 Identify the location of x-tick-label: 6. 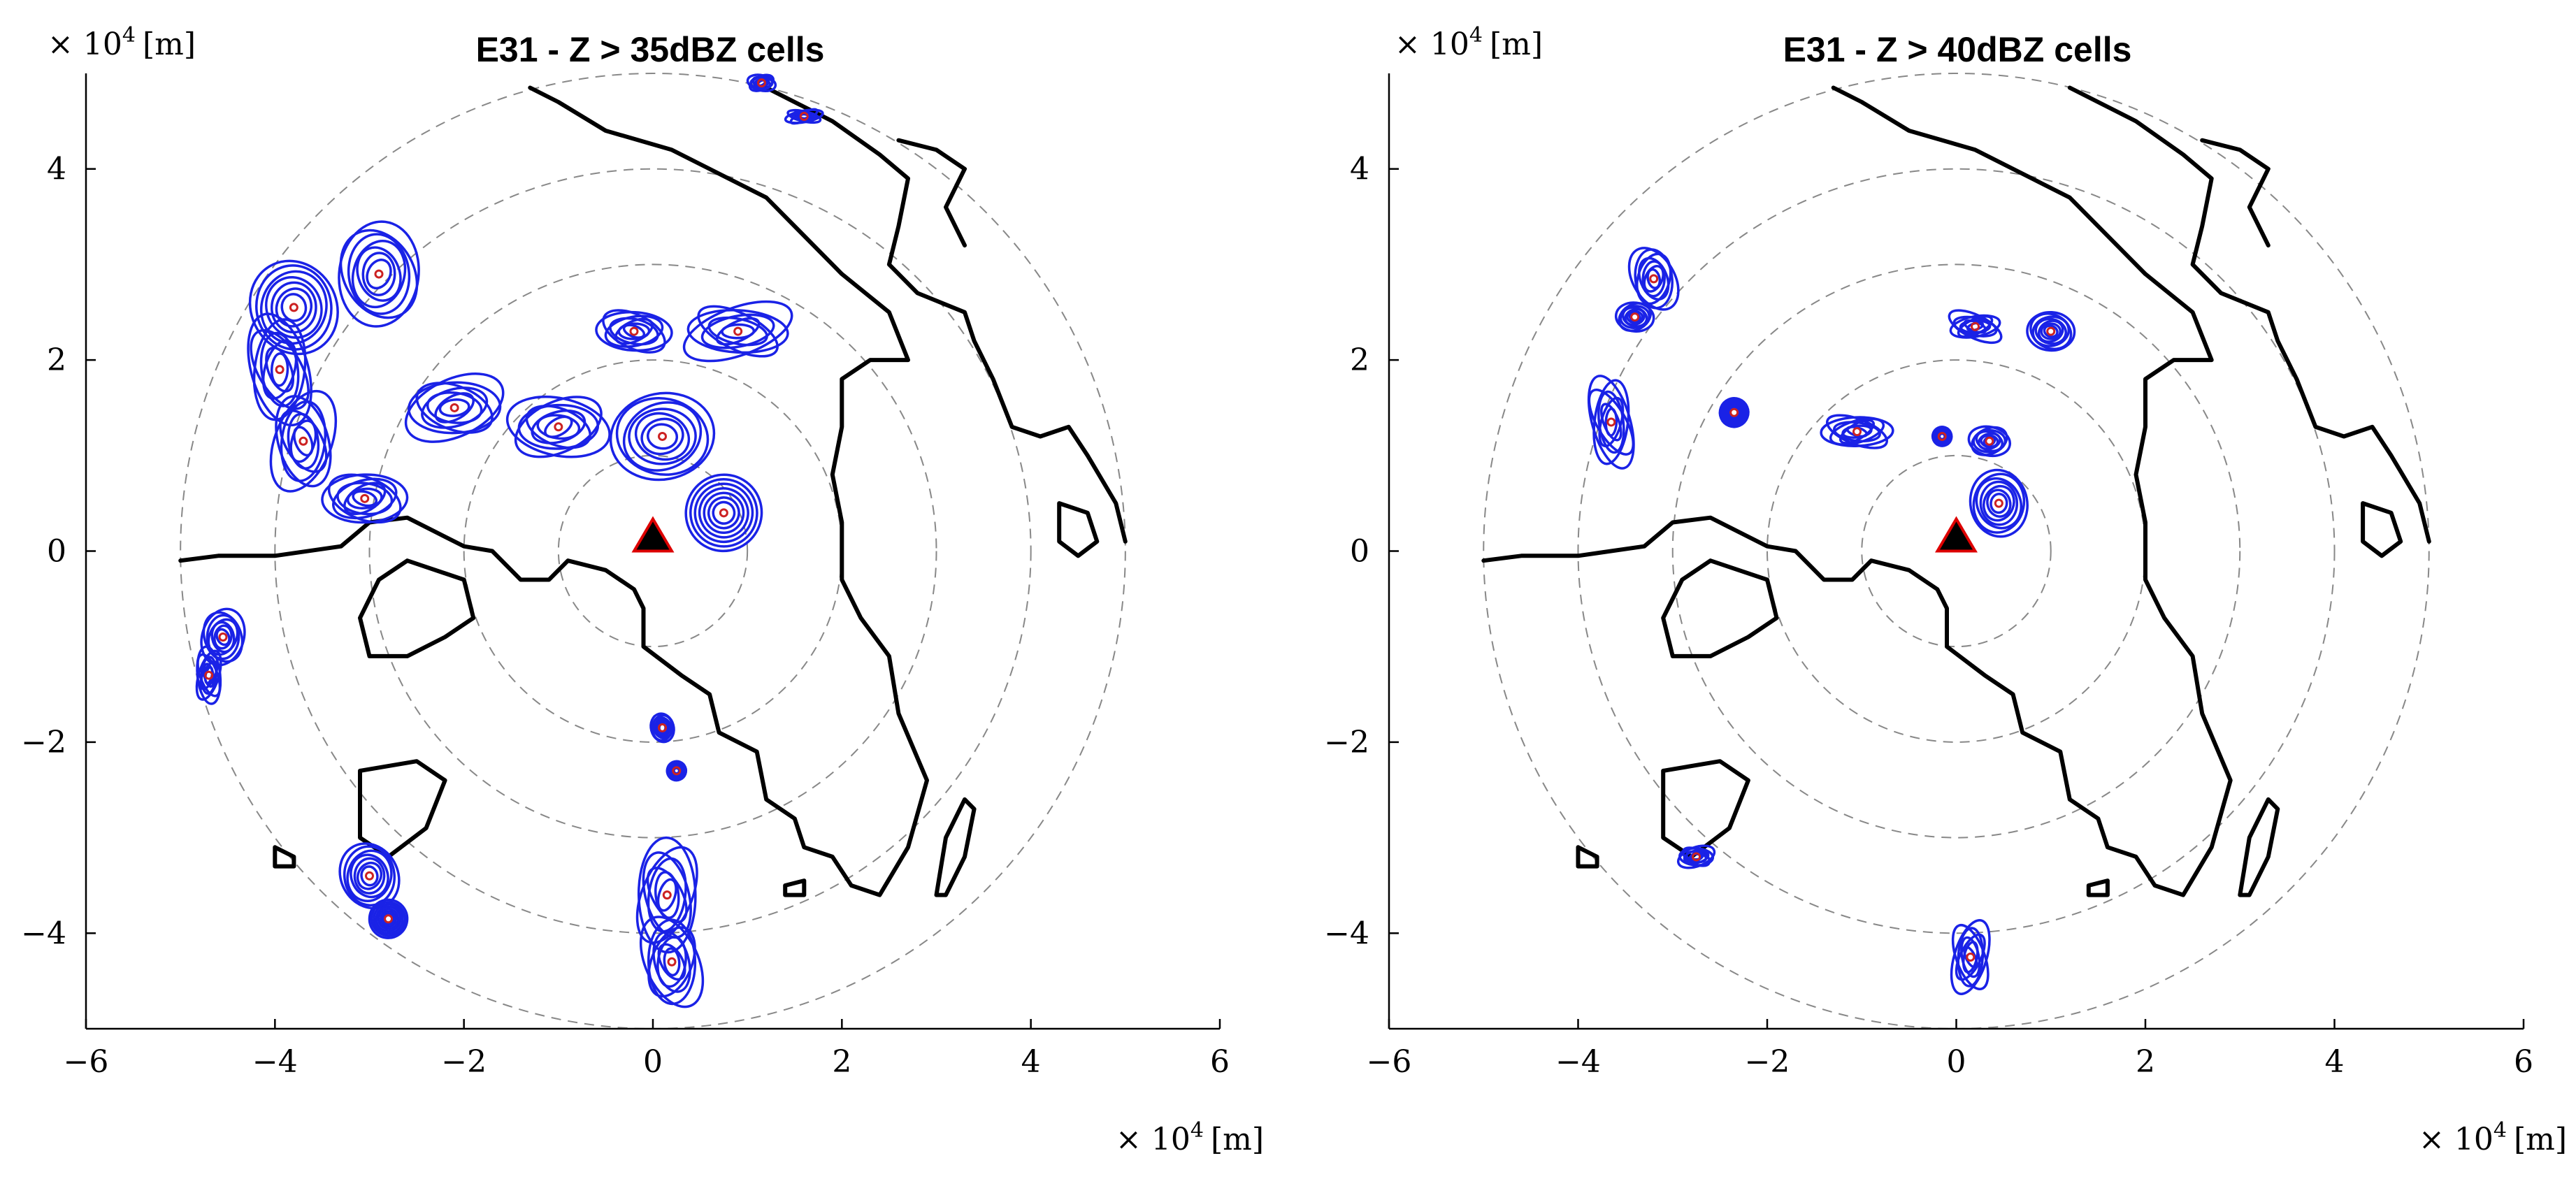
(1220, 1062).